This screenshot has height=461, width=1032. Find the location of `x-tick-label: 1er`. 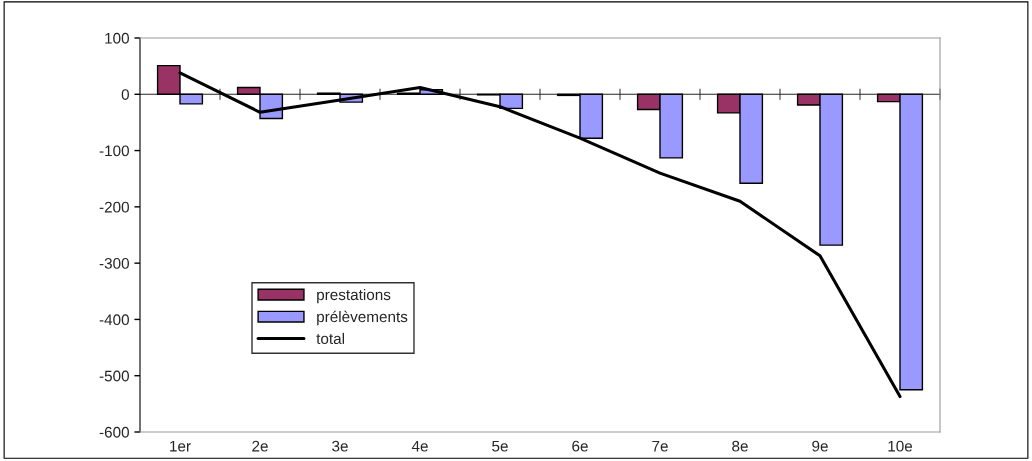

x-tick-label: 1er is located at coordinates (180, 446).